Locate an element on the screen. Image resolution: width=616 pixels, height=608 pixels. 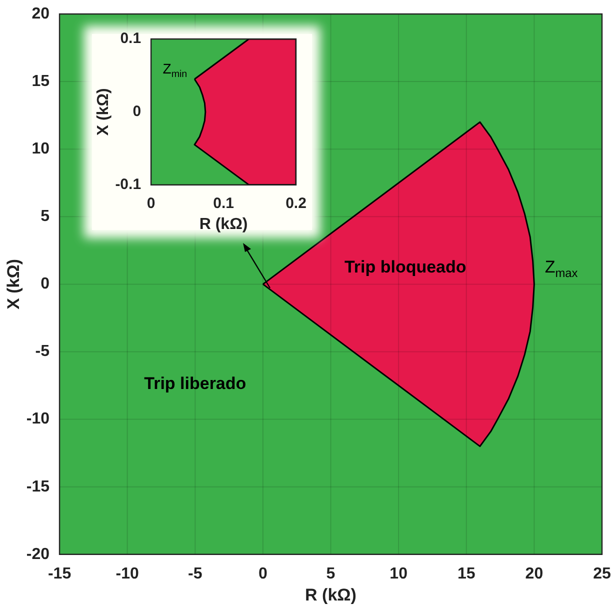
x-tick-label: -5 is located at coordinates (195, 573).